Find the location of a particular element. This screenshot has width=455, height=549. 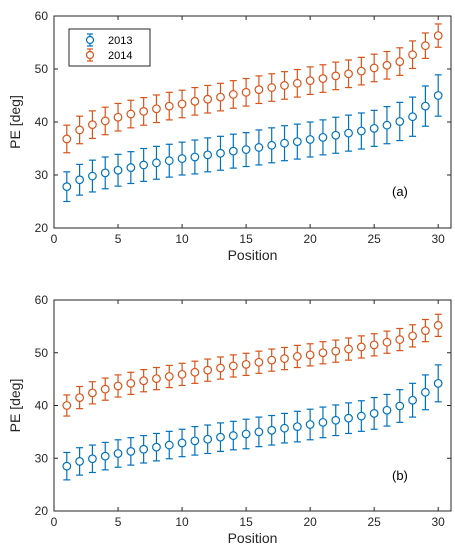

legend-box is located at coordinates (109, 47).